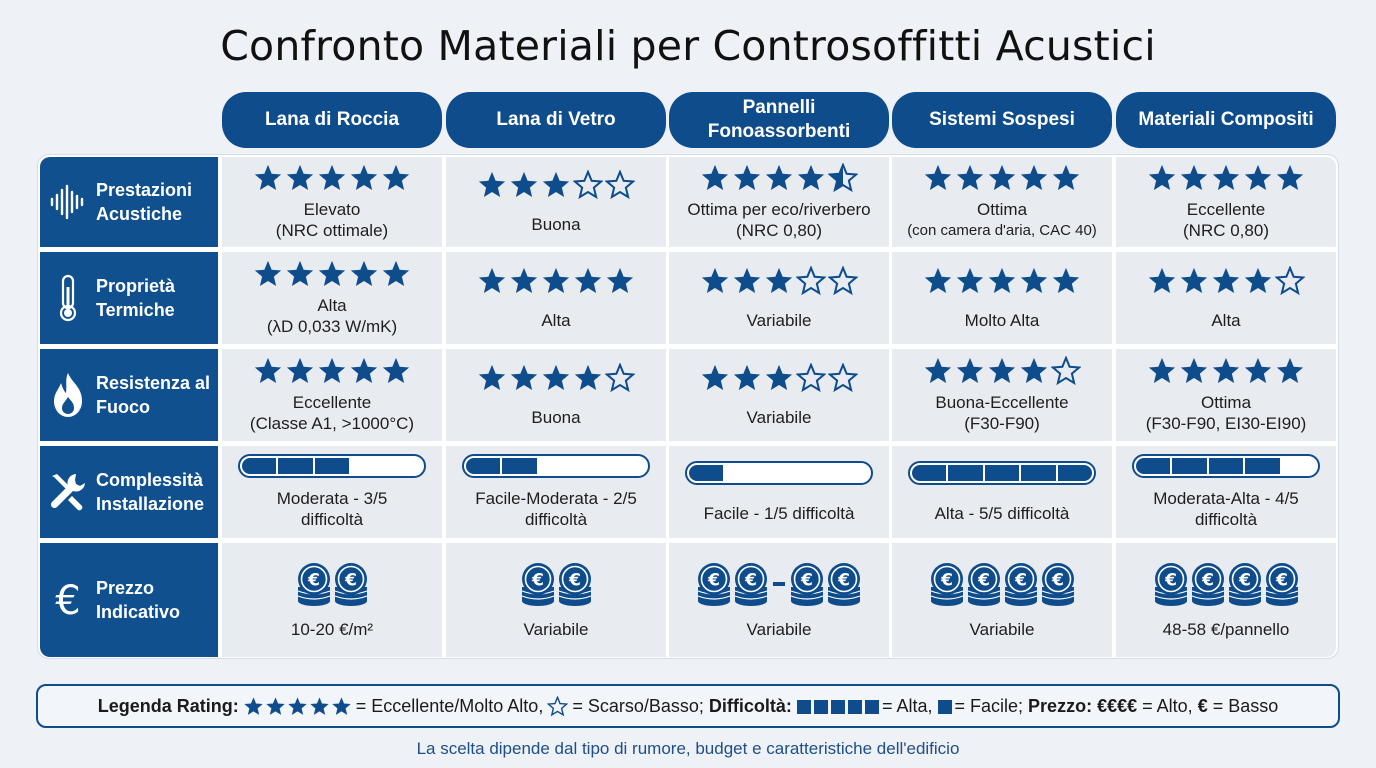  I want to click on cell-text: Alta - 5/5 difficoltà, so click(1002, 513).